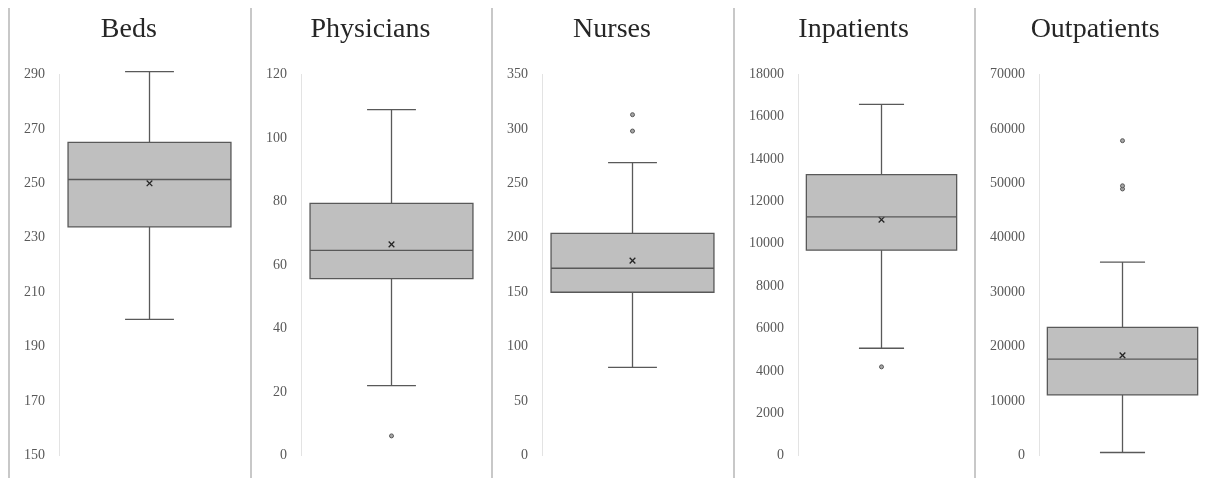  Describe the element at coordinates (766, 158) in the screenshot. I see `y-tick-label: 14000` at that location.